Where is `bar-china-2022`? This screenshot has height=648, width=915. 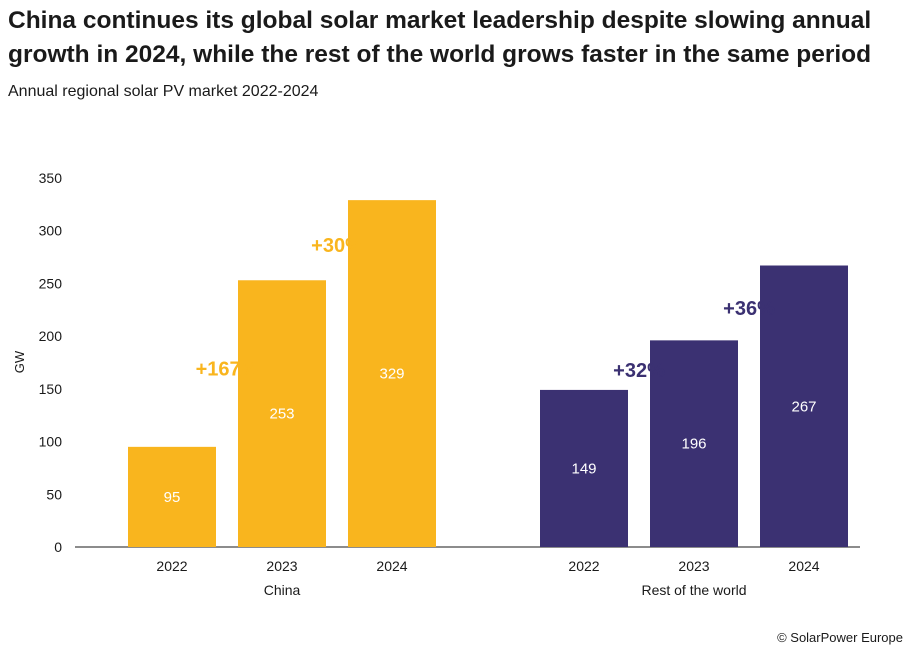
bar-china-2022 is located at coordinates (172, 496).